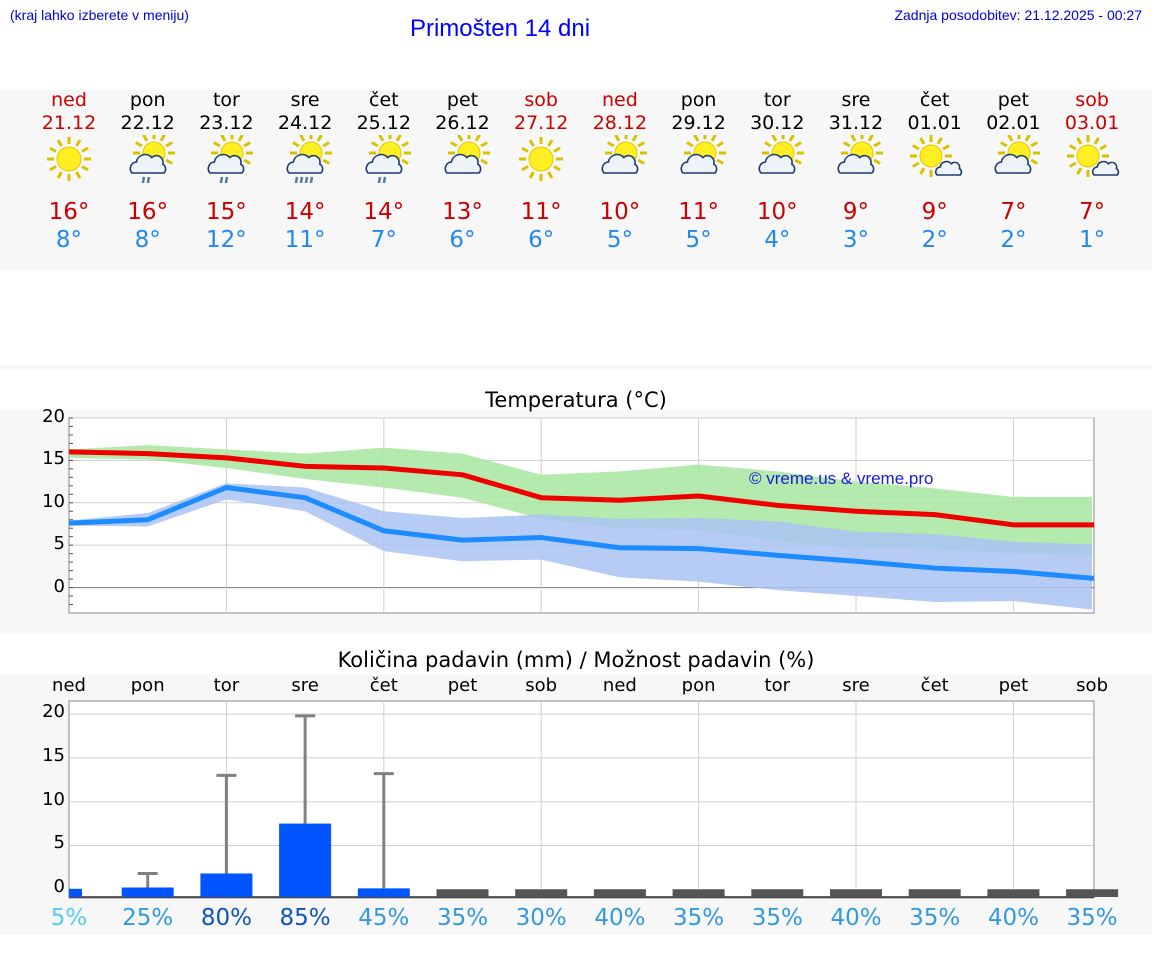  I want to click on min-temp: 3°, so click(856, 240).